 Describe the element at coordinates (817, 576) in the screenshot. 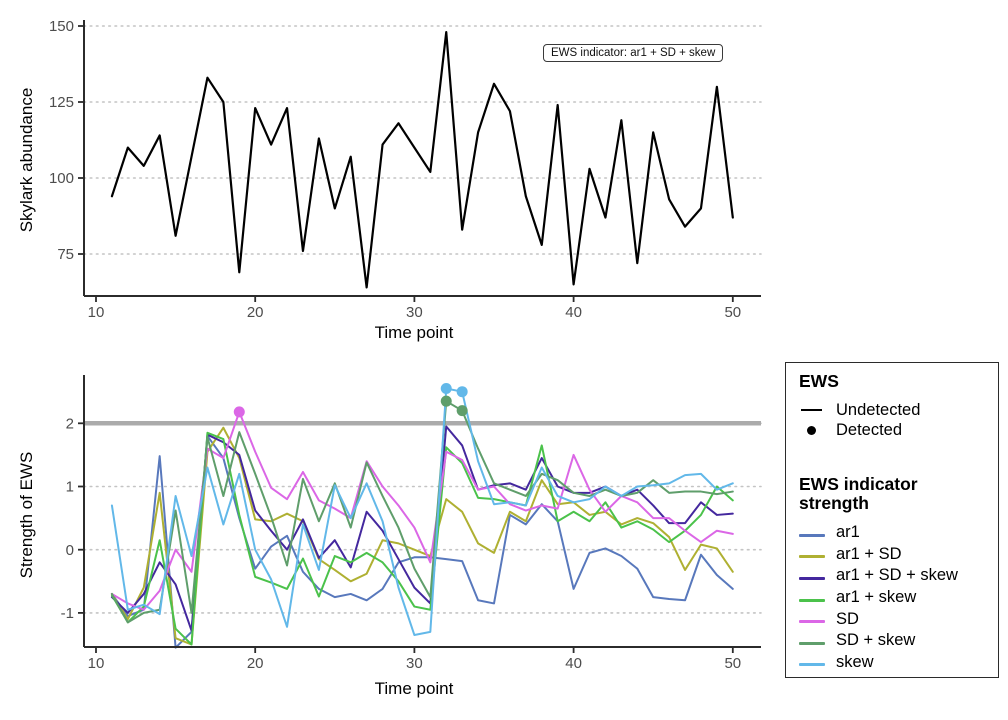

I see `ar1-sd-skew-line-icon` at that location.